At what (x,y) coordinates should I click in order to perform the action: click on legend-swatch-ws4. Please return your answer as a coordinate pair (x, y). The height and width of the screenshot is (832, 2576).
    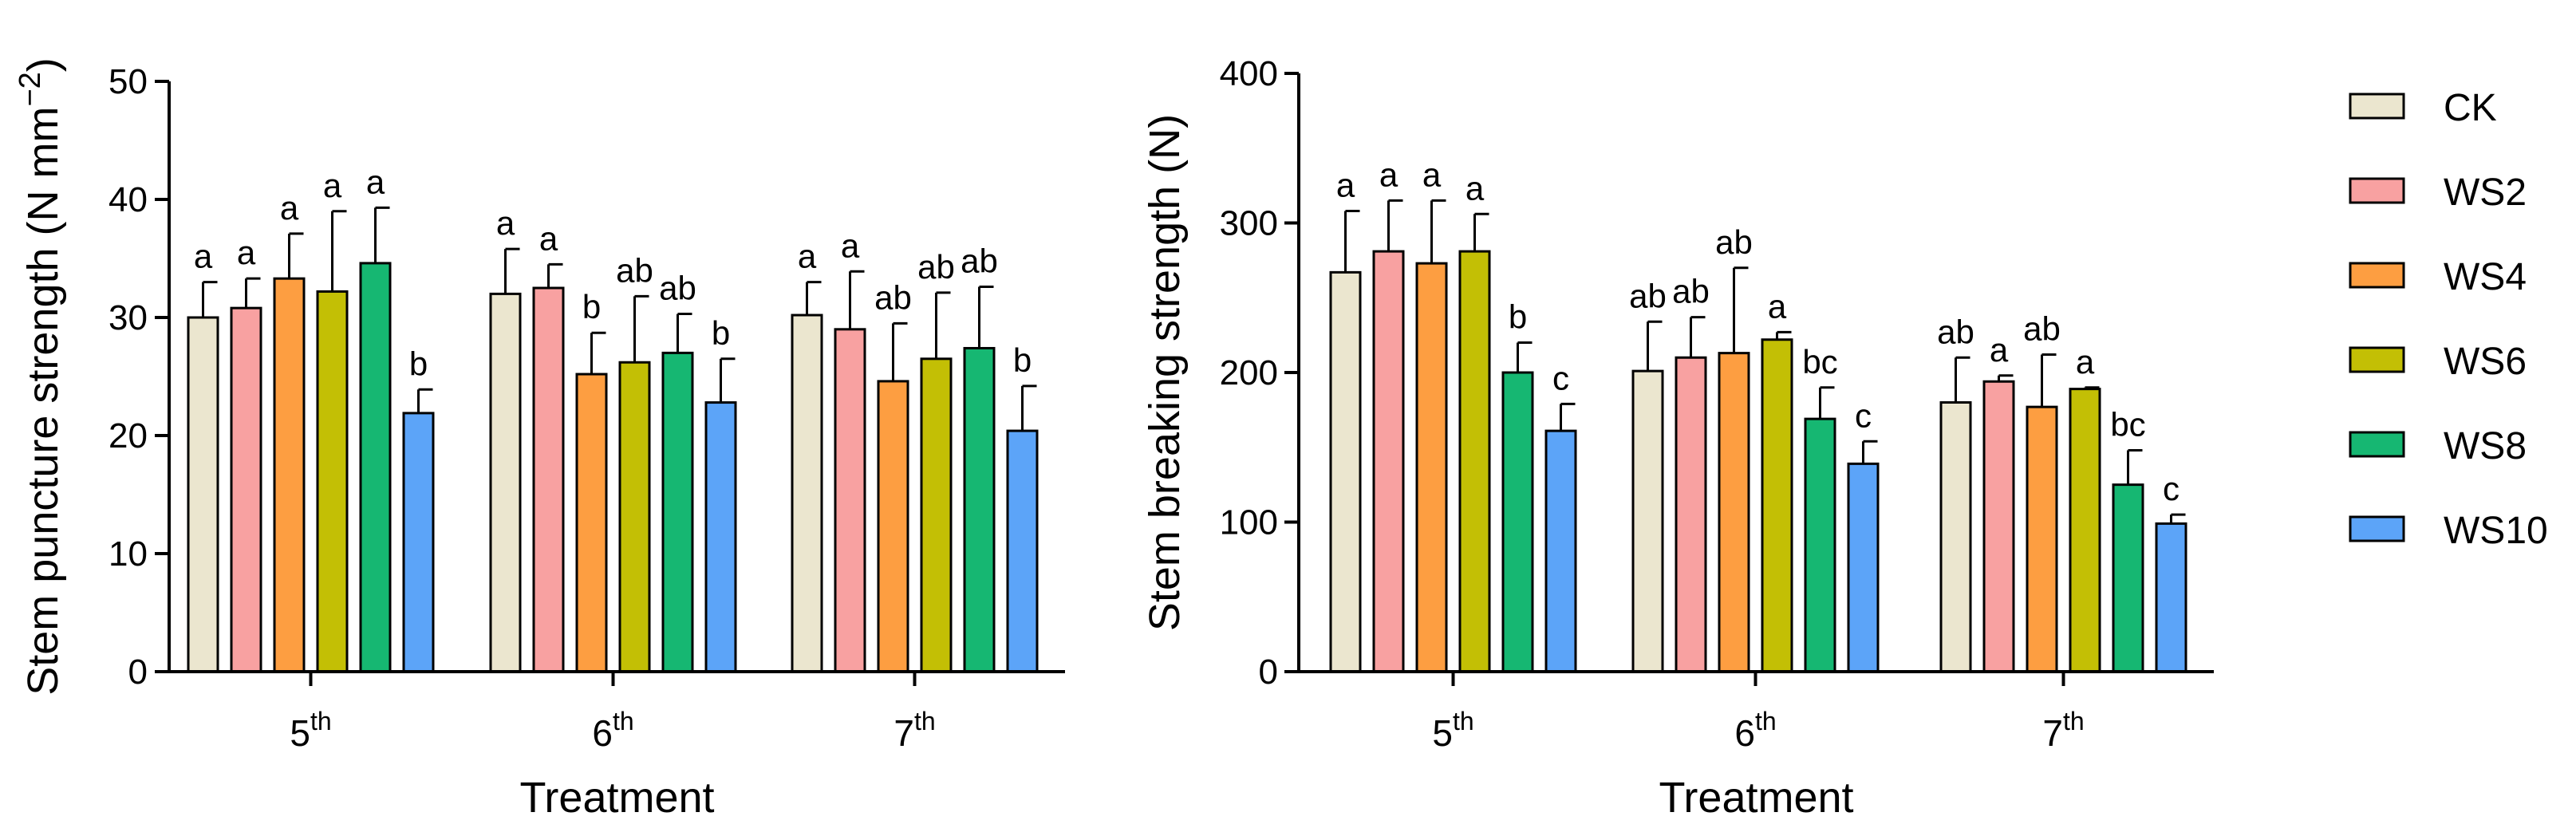
    Looking at the image, I should click on (2377, 275).